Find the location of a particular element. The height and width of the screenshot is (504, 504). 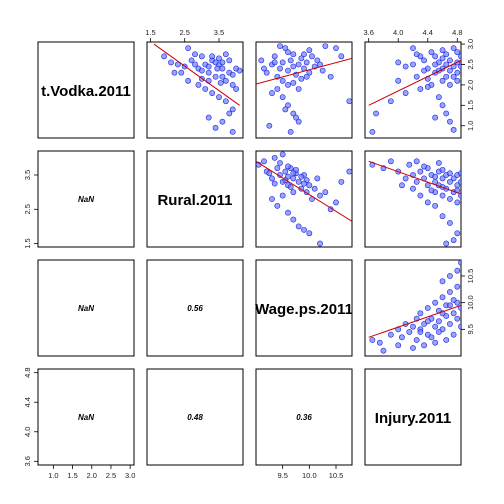

panel-r2-c0 is located at coordinates (86, 308).